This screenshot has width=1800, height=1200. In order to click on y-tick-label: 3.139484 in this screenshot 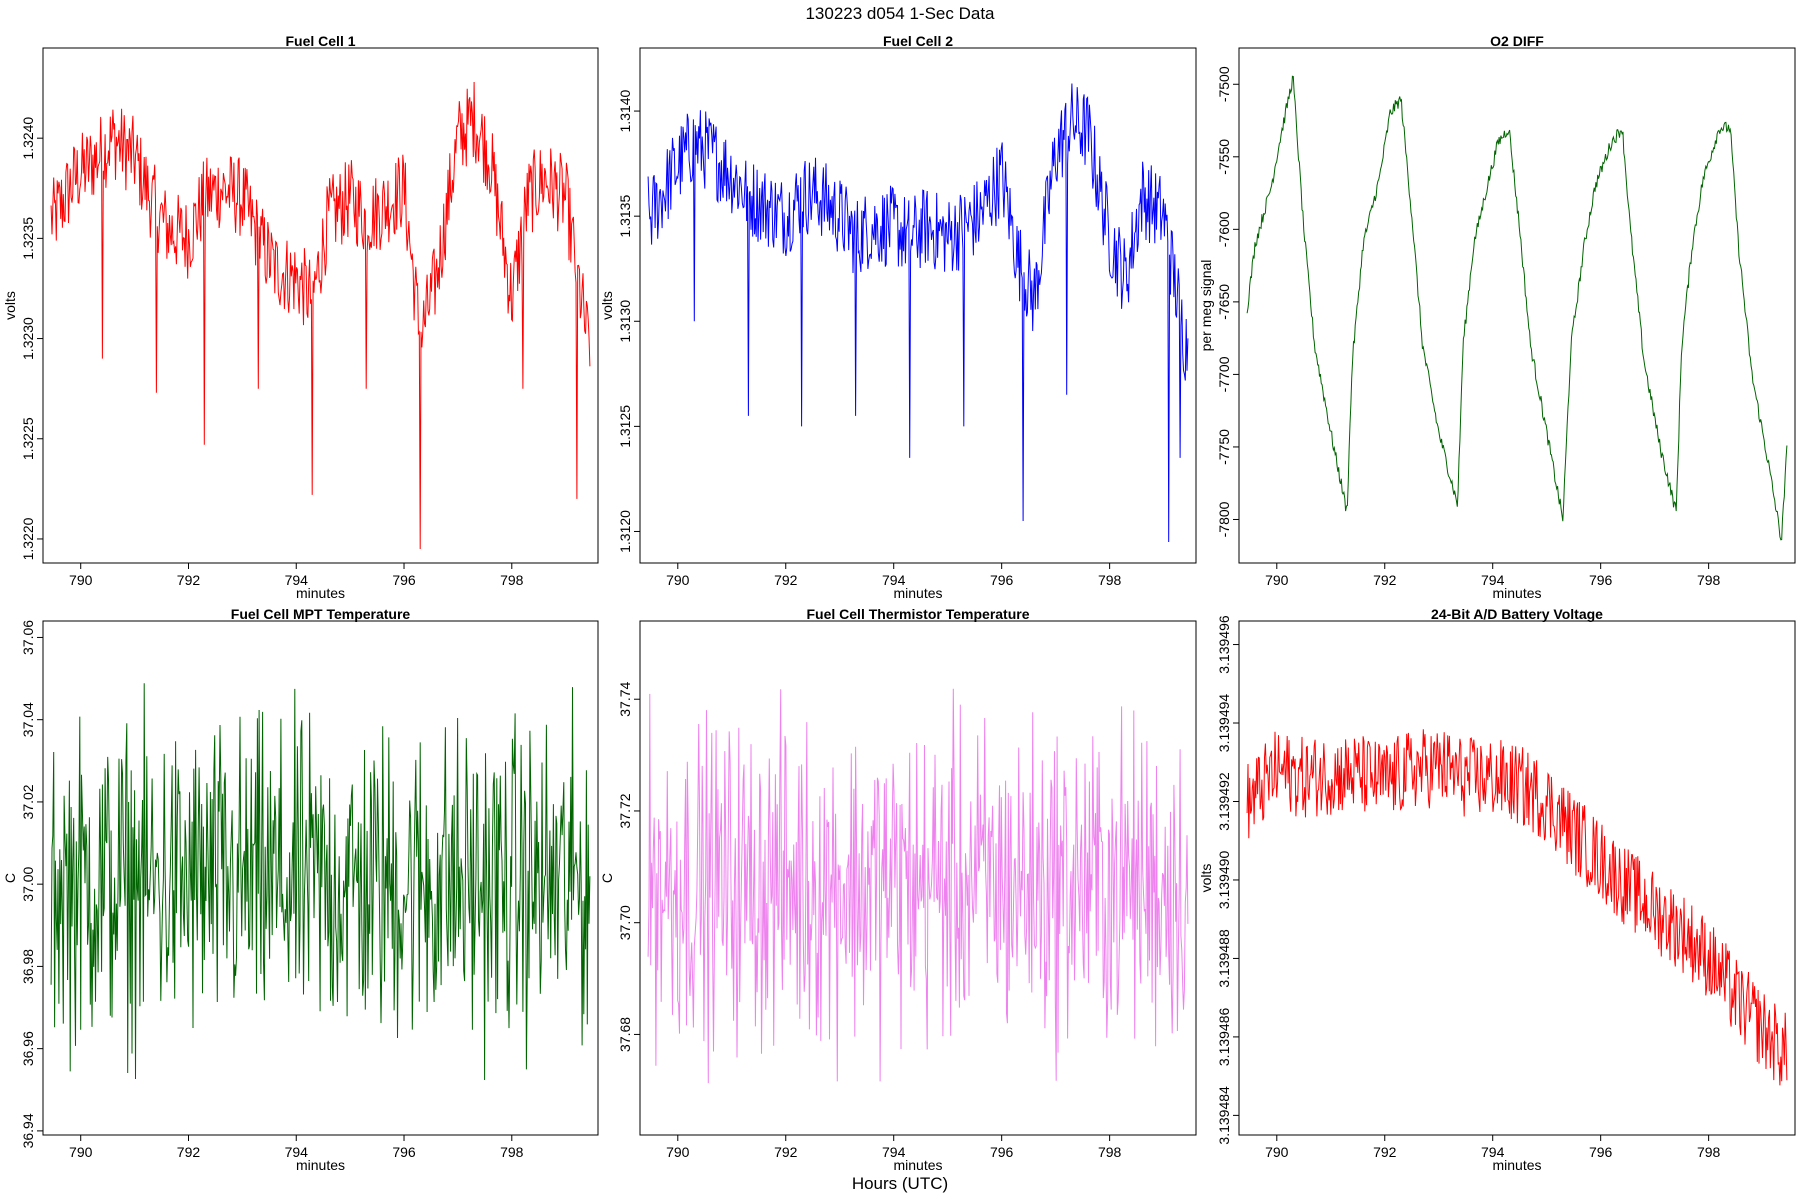, I will do `click(1224, 1115)`.